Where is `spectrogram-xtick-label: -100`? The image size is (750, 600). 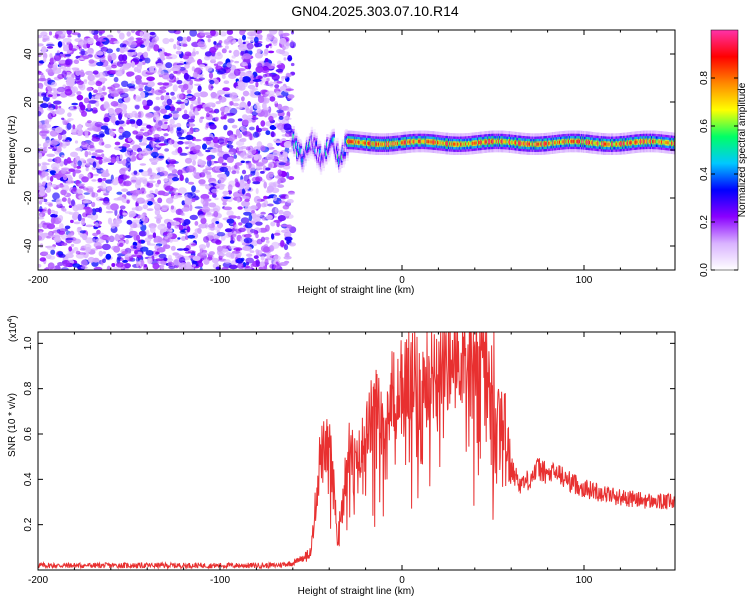 spectrogram-xtick-label: -100 is located at coordinates (220, 280).